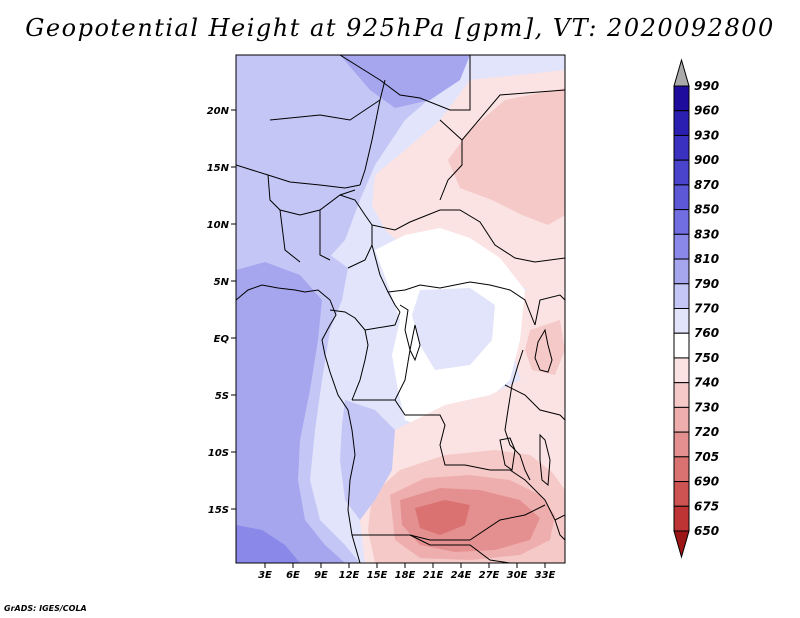 The image size is (800, 618). Describe the element at coordinates (706, 234) in the screenshot. I see `colorbar-label: 830` at that location.